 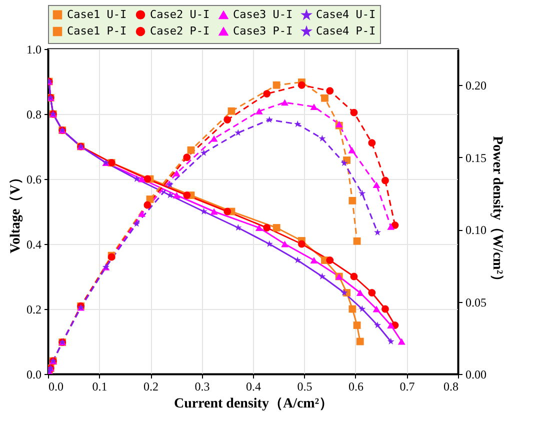 I want to click on x-tick-label: 0.6, so click(x=356, y=387).